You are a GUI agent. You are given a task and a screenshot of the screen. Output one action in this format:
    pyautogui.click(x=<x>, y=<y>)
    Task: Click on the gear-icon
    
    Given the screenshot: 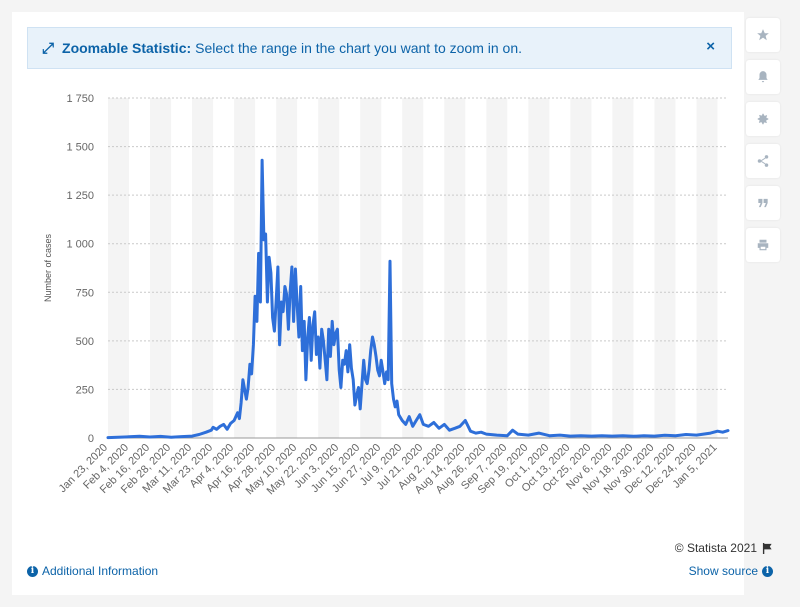 What is the action you would take?
    pyautogui.click(x=763, y=119)
    